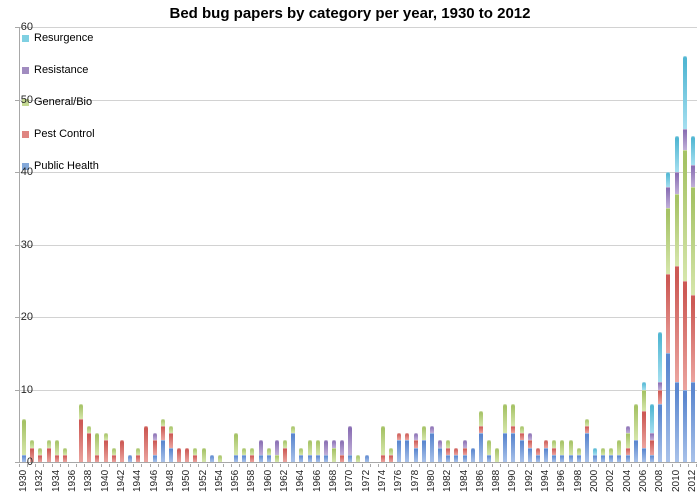 This screenshot has height=502, width=700. What do you see at coordinates (676, 153) in the screenshot?
I see `segment-resurgence-2010` at bounding box center [676, 153].